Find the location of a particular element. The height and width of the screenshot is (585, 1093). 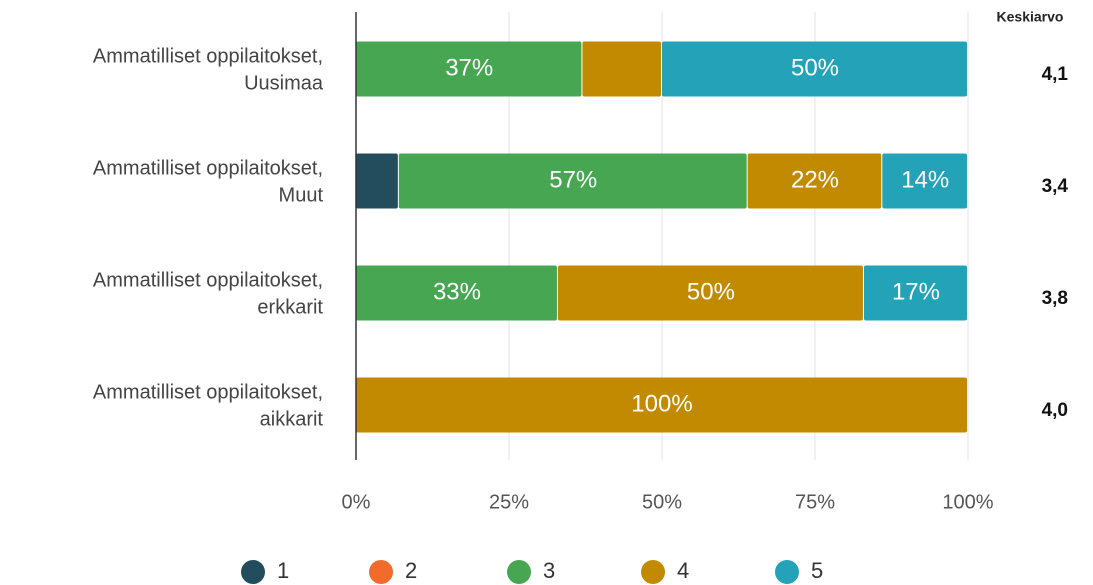

legend-label: 4 is located at coordinates (683, 570).